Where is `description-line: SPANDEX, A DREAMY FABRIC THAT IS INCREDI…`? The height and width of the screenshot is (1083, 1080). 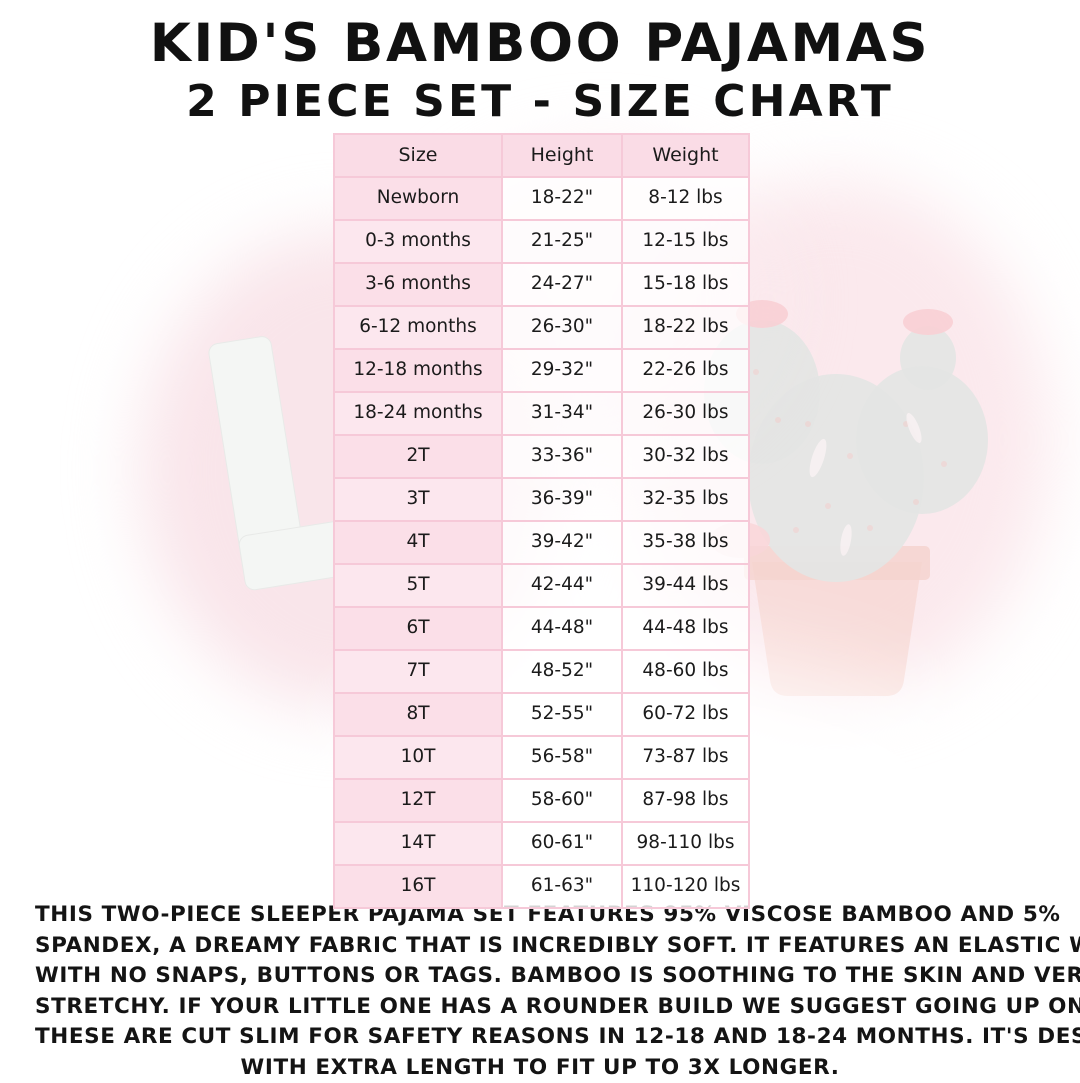 description-line: SPANDEX, A DREAMY FABRIC THAT IS INCREDI… is located at coordinates (557, 945).